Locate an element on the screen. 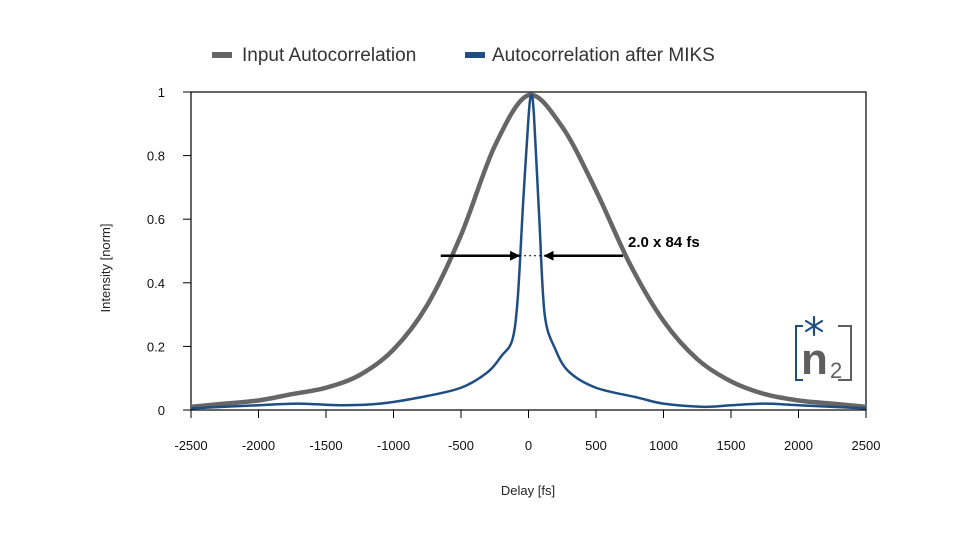 The image size is (960, 540). y-tick-label: 0.8 is located at coordinates (156, 156).